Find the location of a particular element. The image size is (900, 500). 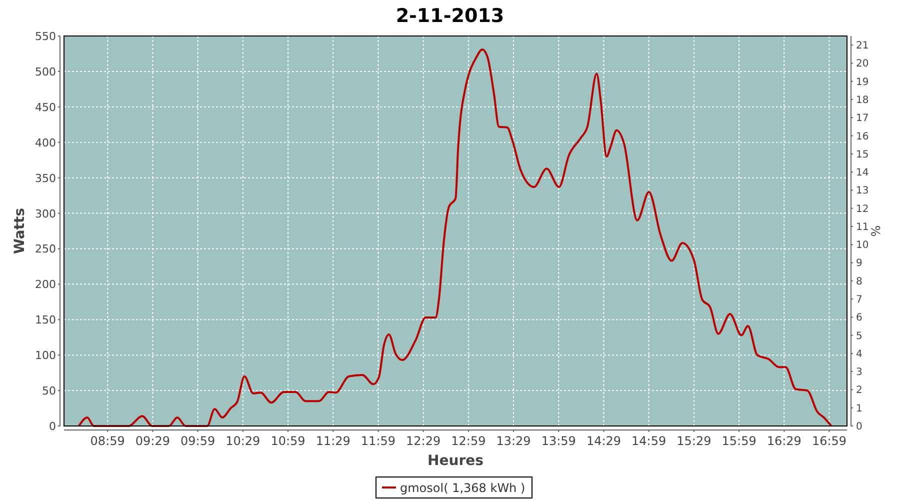

x-tick-label: 16:29 is located at coordinates (784, 441).